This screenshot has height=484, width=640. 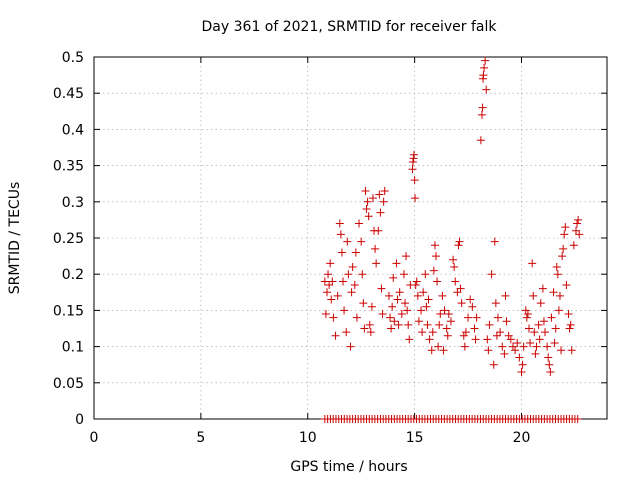 What do you see at coordinates (200, 438) in the screenshot?
I see `x-tick-label: 5` at bounding box center [200, 438].